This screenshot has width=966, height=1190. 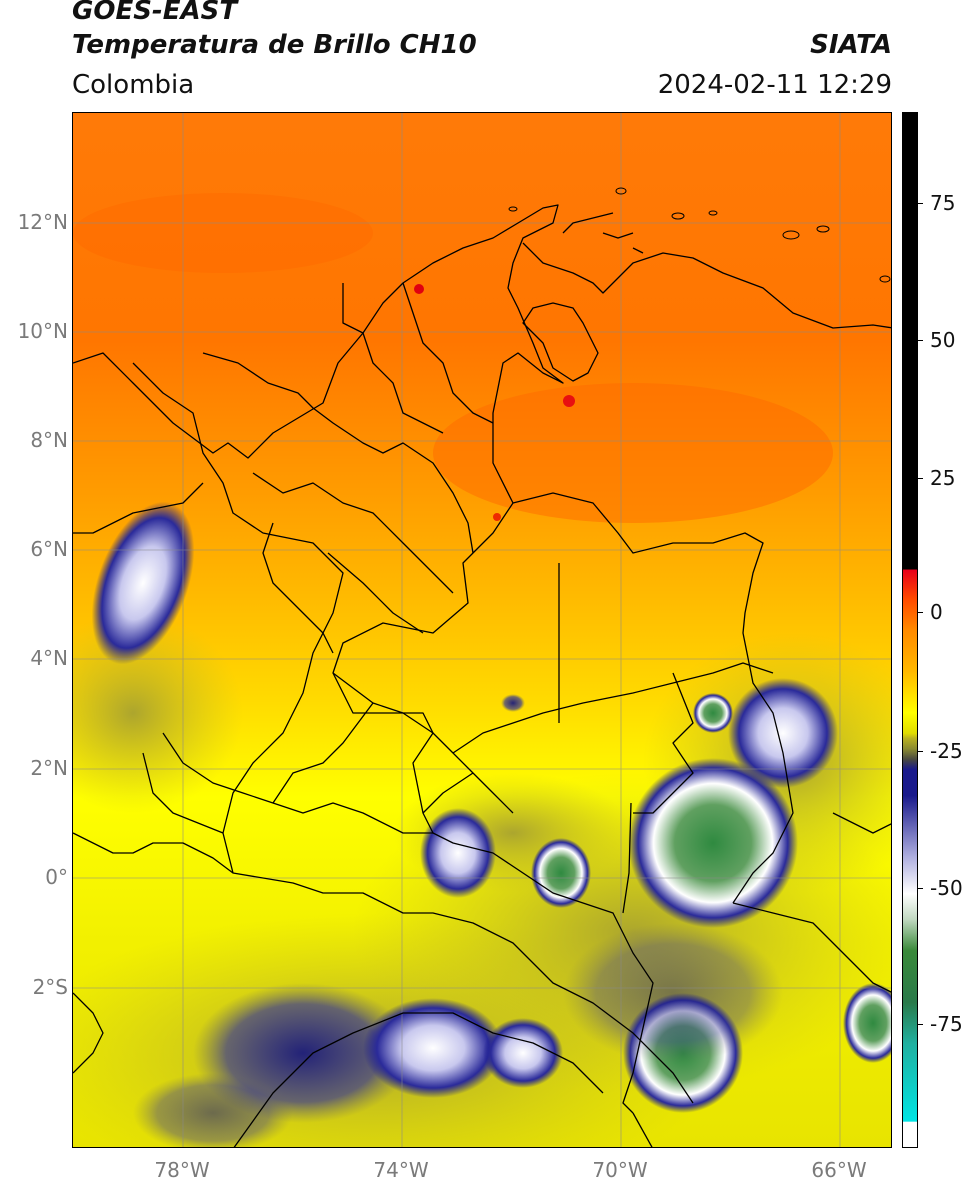 What do you see at coordinates (920, 888) in the screenshot?
I see `colorbar-tick-m50` at bounding box center [920, 888].